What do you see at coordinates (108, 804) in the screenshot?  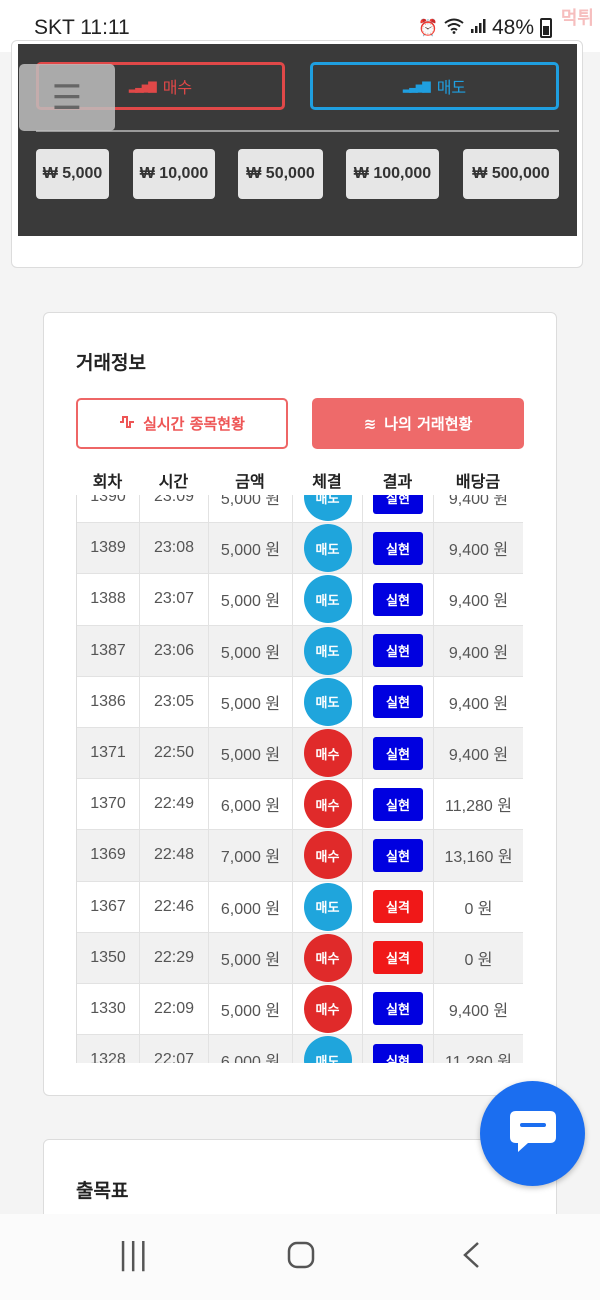 I see `cell-round: 1370` at bounding box center [108, 804].